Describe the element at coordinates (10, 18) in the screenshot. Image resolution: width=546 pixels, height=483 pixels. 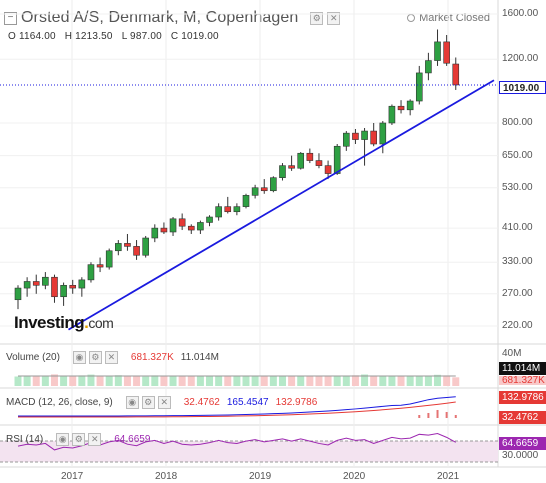
I see `collapse-icon: −` at that location.